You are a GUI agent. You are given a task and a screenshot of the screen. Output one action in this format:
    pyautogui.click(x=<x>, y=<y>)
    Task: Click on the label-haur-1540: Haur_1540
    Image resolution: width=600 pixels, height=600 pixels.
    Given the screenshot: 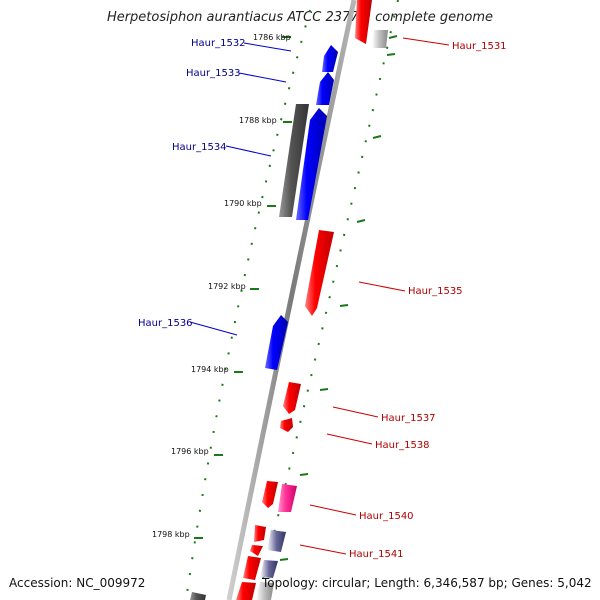 What is the action you would take?
    pyautogui.click(x=386, y=516)
    